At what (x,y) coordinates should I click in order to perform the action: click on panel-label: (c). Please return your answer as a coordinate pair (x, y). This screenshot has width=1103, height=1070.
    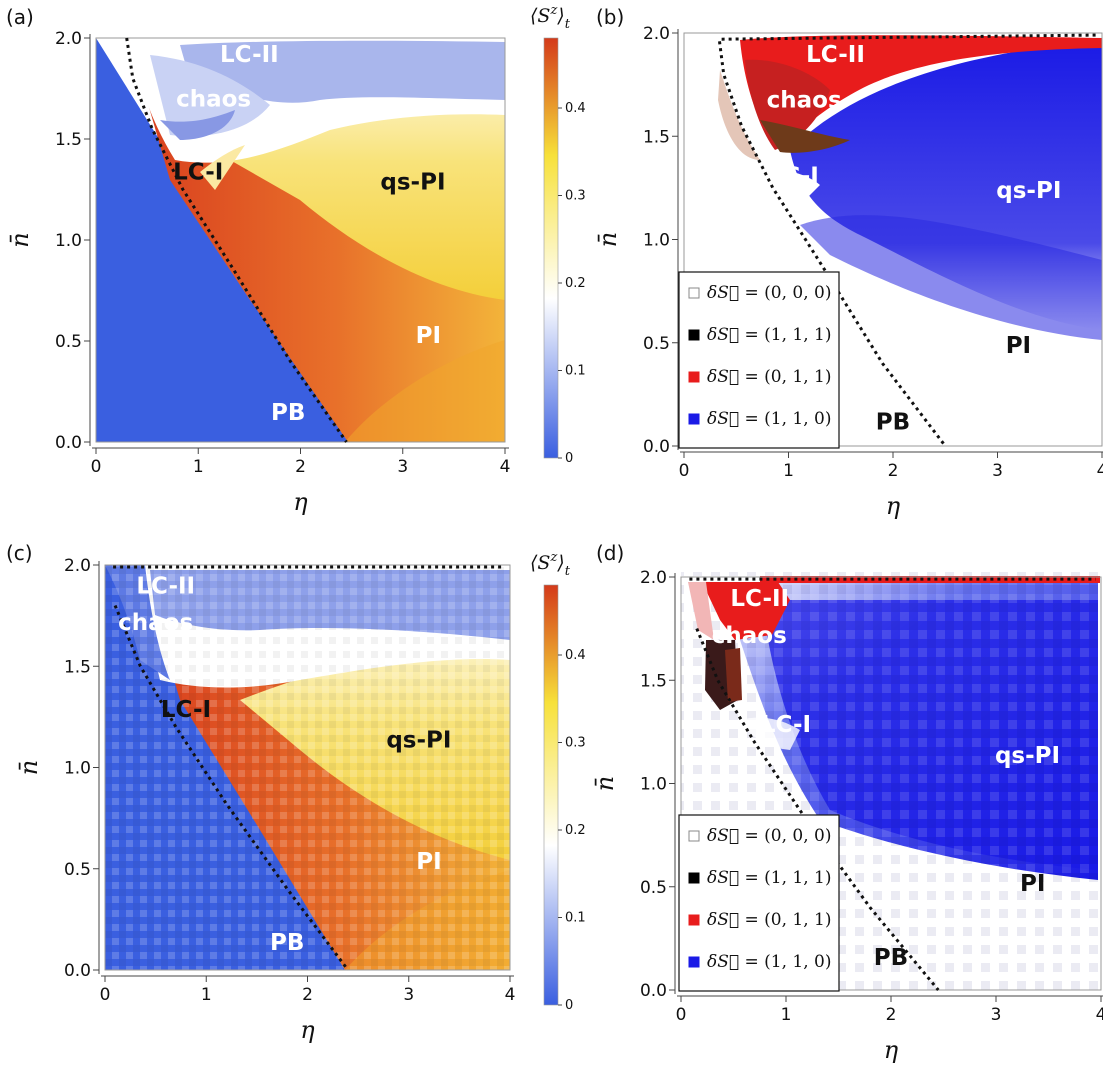
    Looking at the image, I should click on (19, 553).